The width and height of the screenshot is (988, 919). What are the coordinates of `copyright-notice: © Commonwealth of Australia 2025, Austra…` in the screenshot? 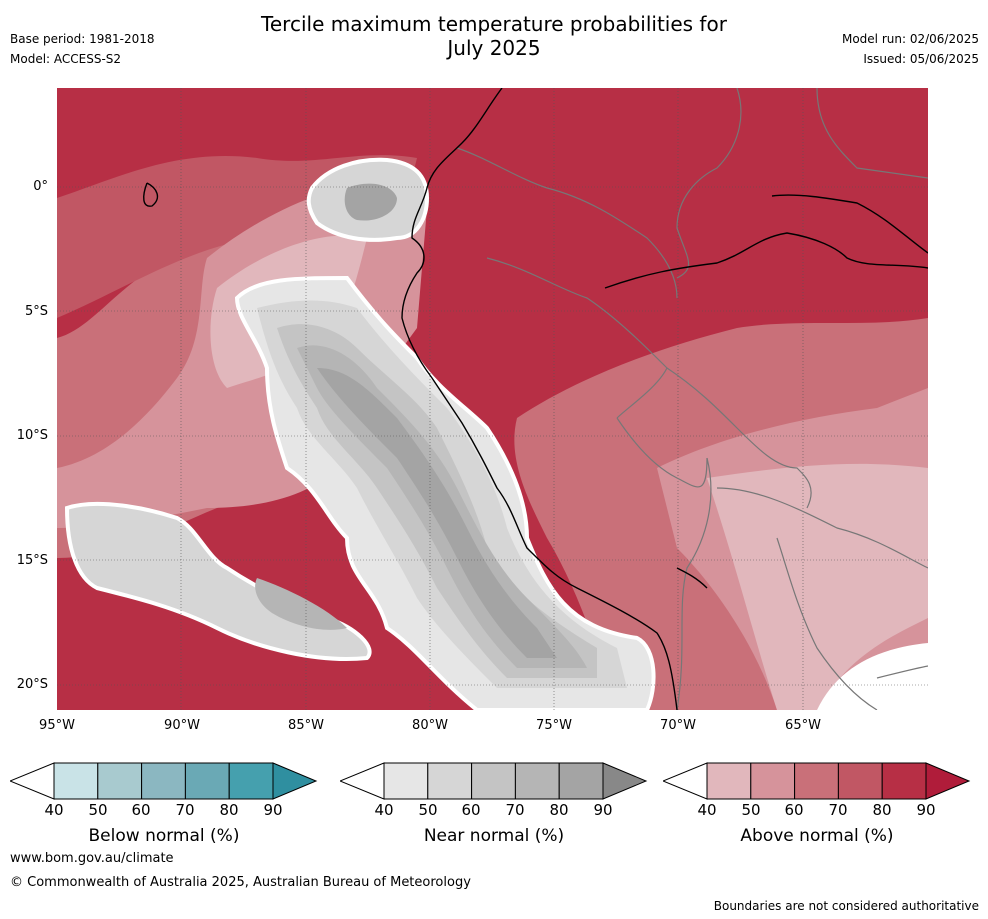 It's located at (240, 882).